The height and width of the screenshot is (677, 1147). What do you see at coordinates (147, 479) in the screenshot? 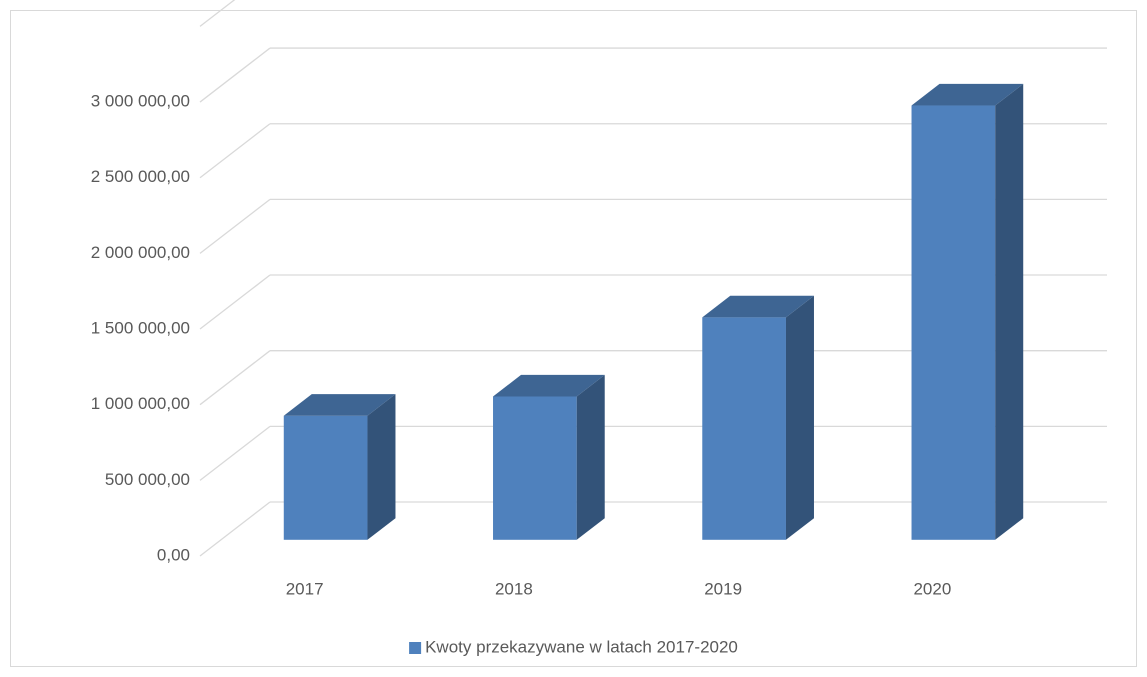
I see `y-tick-label: 500 000,00` at bounding box center [147, 479].